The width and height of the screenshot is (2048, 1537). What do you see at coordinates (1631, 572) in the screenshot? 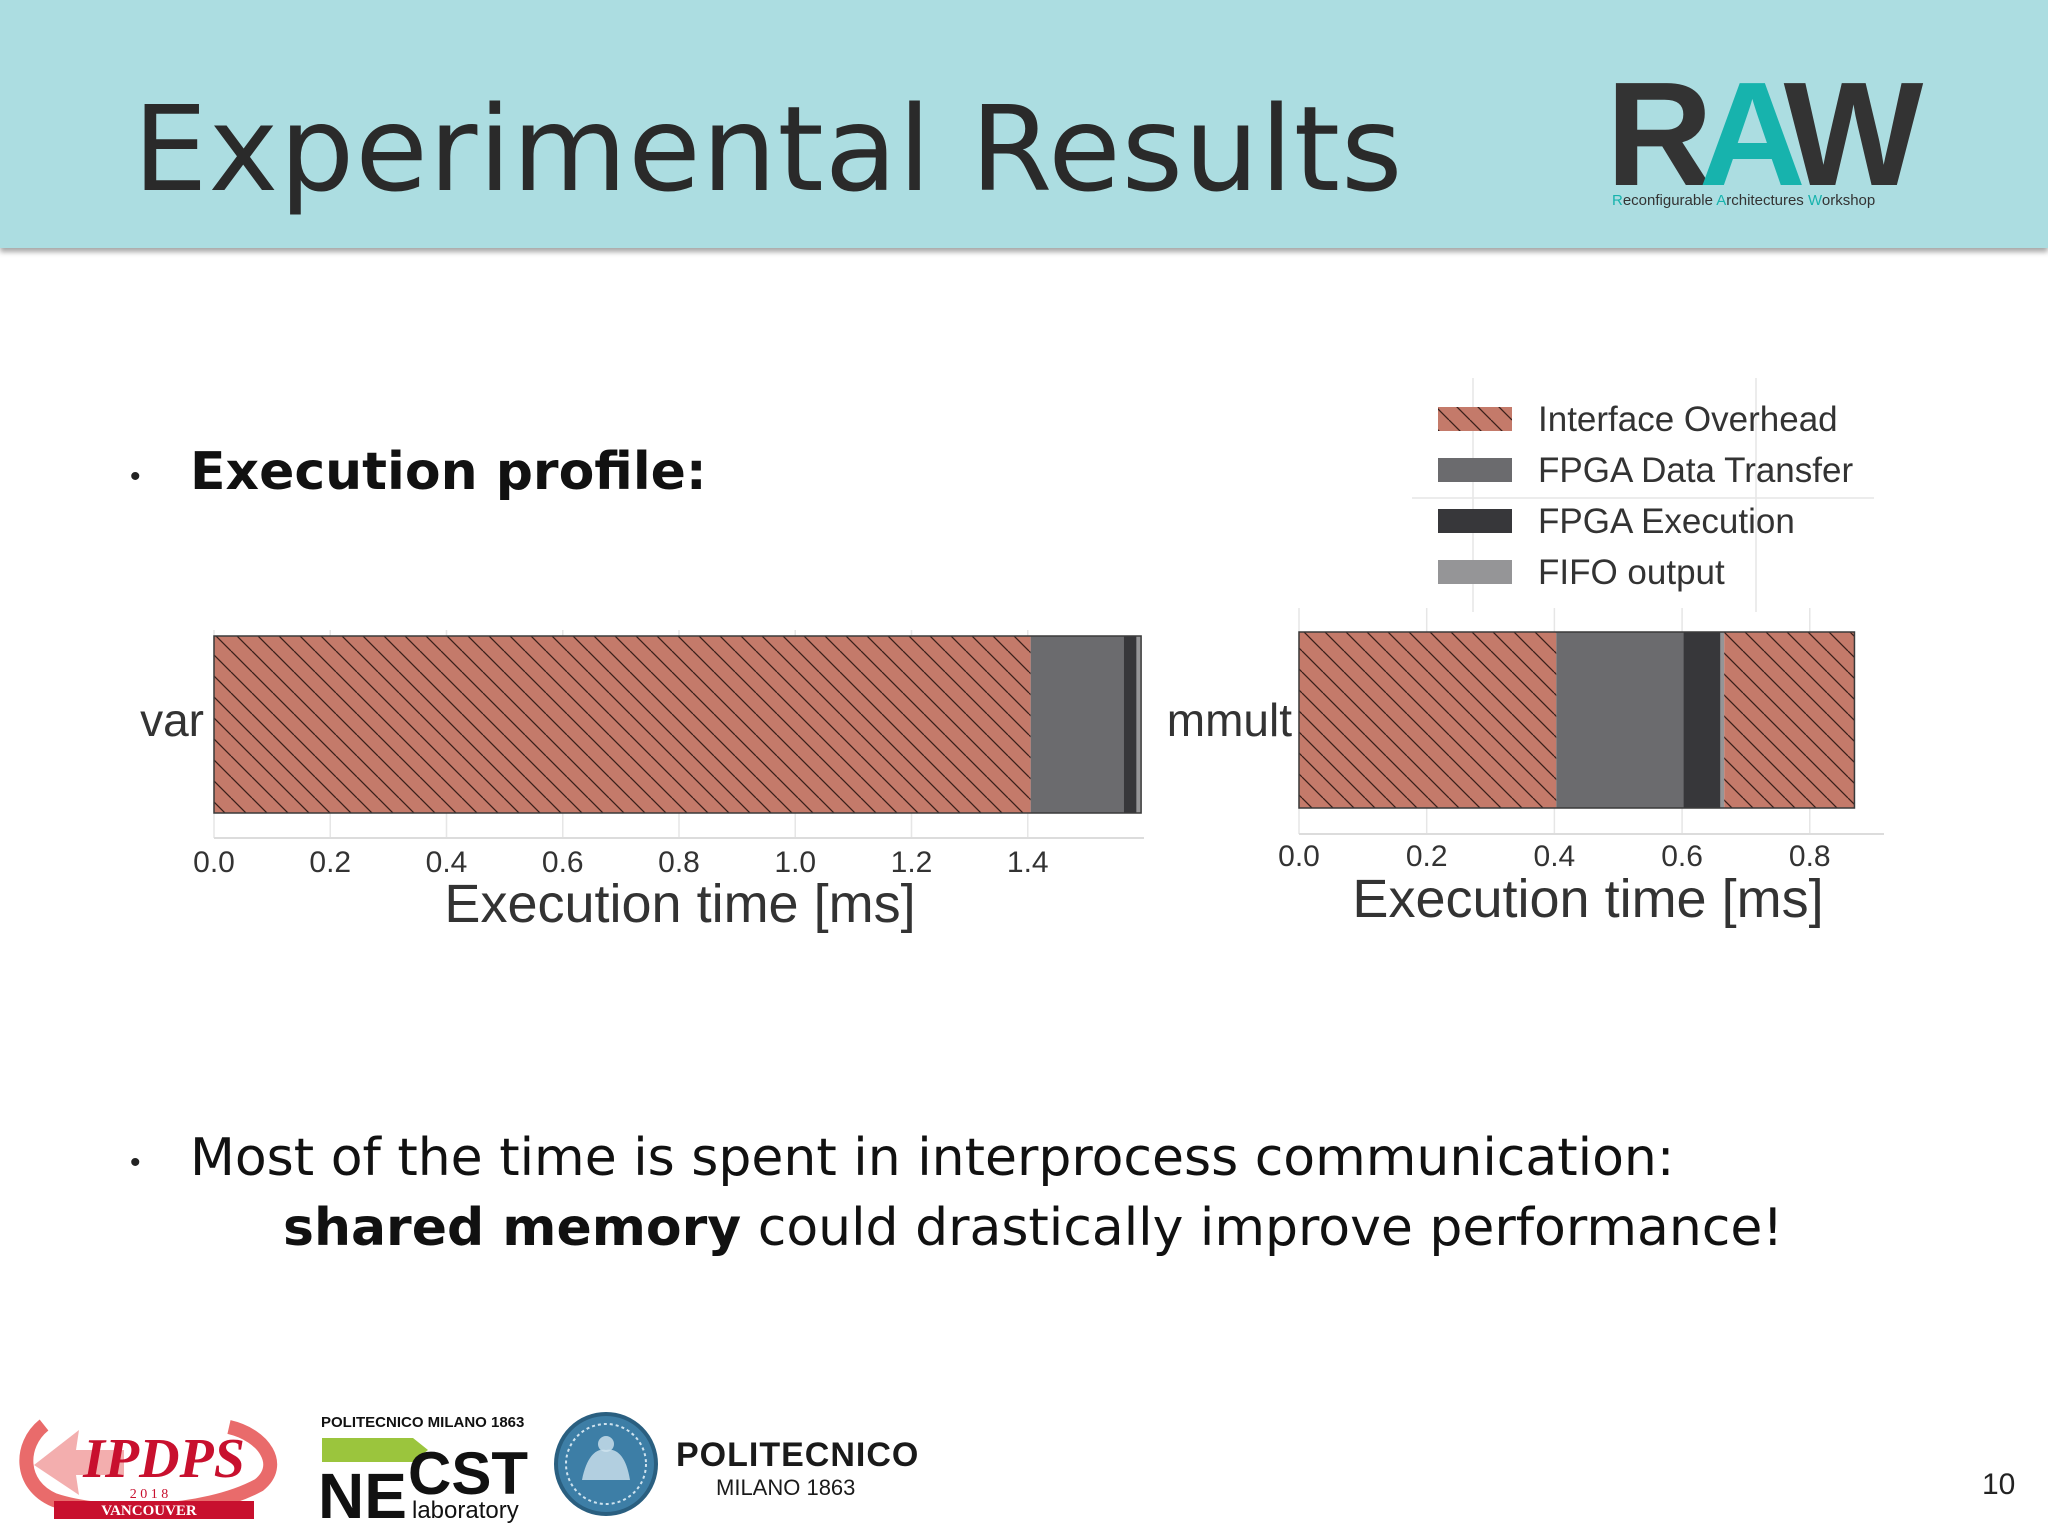
I see `legend-label: FIFO output` at bounding box center [1631, 572].